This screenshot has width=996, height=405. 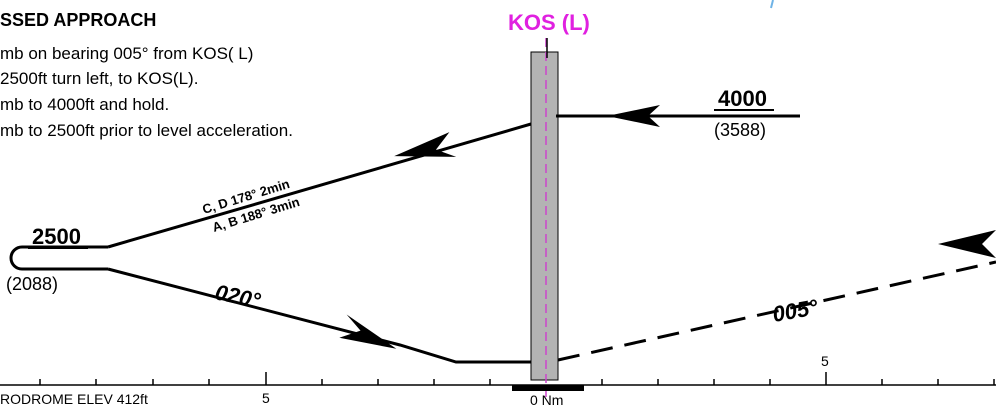 I want to click on fix-label: KOS (L), so click(x=549, y=22).